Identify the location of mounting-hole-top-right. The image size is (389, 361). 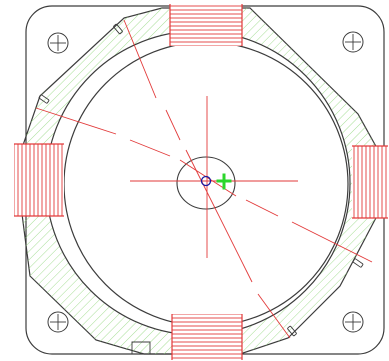
(353, 42).